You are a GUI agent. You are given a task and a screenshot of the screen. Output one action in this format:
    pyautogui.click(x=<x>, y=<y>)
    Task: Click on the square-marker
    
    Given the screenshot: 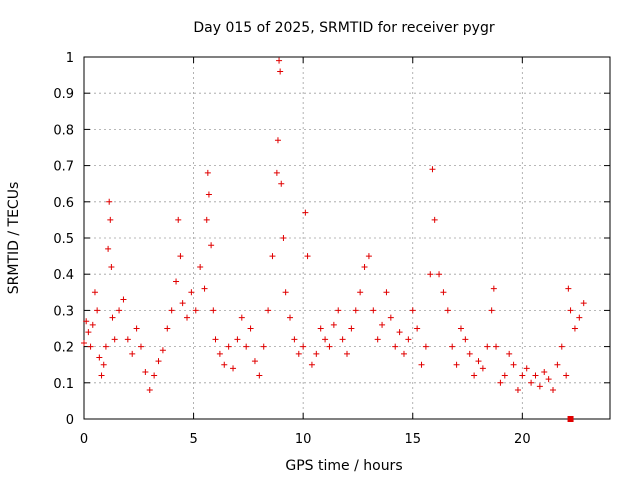 What is the action you would take?
    pyautogui.click(x=570, y=419)
    